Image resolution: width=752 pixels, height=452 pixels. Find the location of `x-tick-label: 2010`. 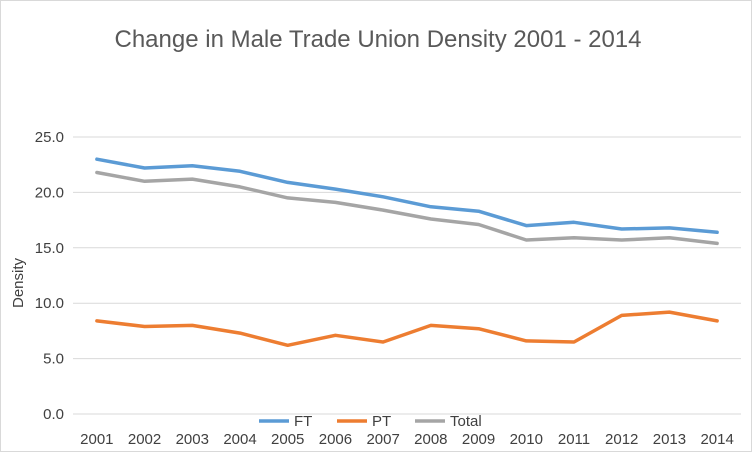

x-tick-label: 2010 is located at coordinates (526, 439).